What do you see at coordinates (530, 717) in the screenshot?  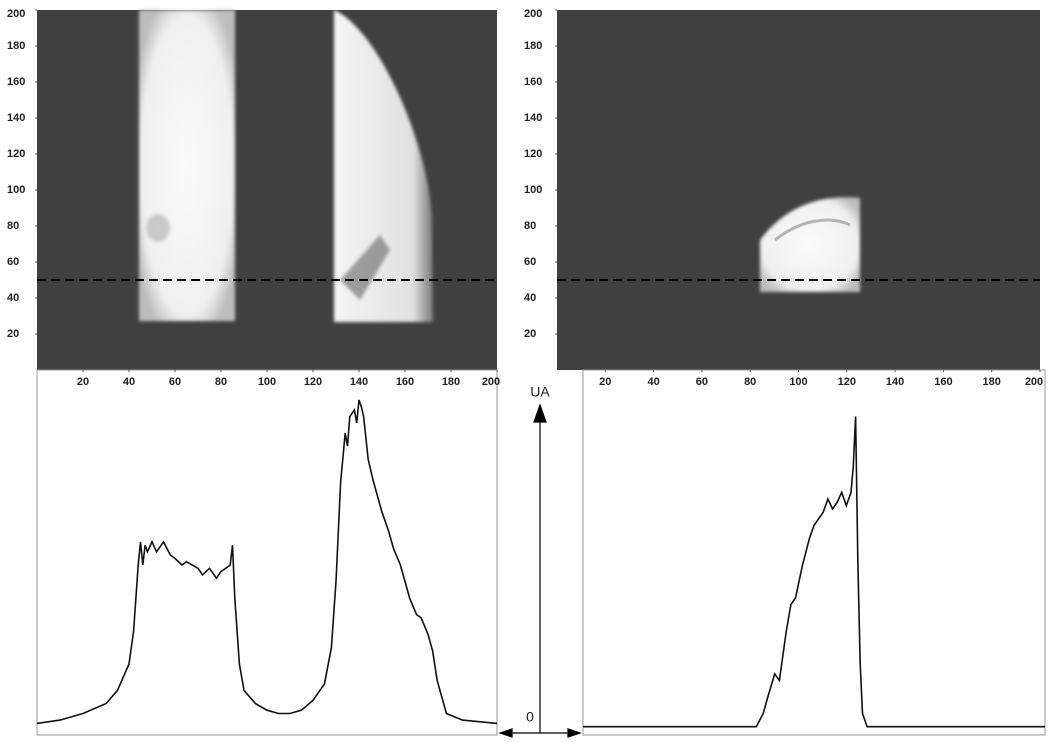 I see `y-tick-label: 0` at bounding box center [530, 717].